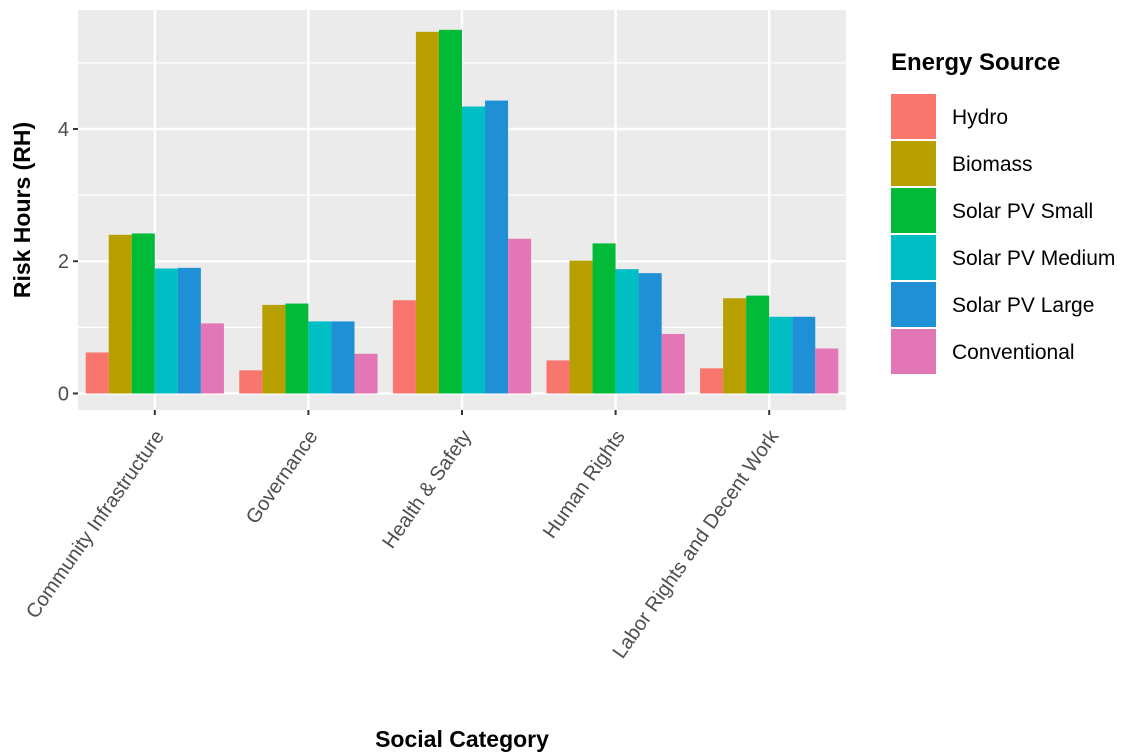  I want to click on y-axis: 0 2 4, so click(68, 262).